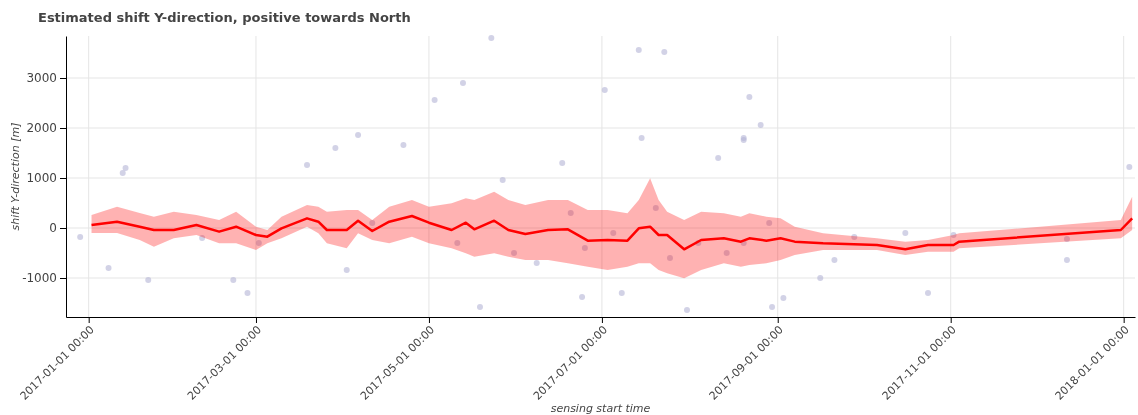 This screenshot has width=1138, height=415. Describe the element at coordinates (53, 228) in the screenshot. I see `y-tick-label: 0` at that location.